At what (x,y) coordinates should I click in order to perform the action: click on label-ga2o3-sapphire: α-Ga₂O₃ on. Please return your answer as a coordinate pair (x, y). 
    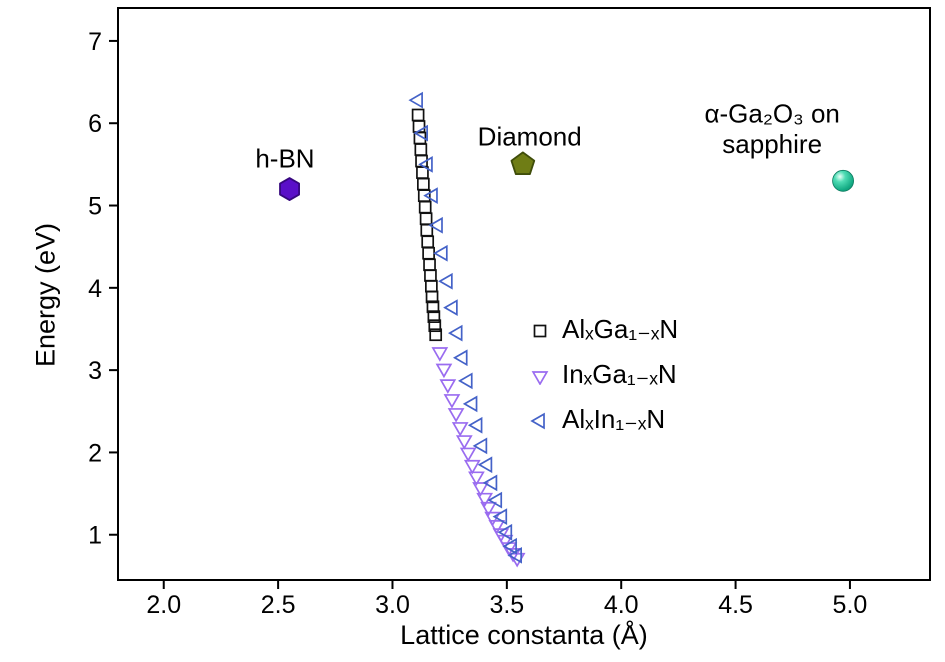
    Looking at the image, I should click on (771, 113).